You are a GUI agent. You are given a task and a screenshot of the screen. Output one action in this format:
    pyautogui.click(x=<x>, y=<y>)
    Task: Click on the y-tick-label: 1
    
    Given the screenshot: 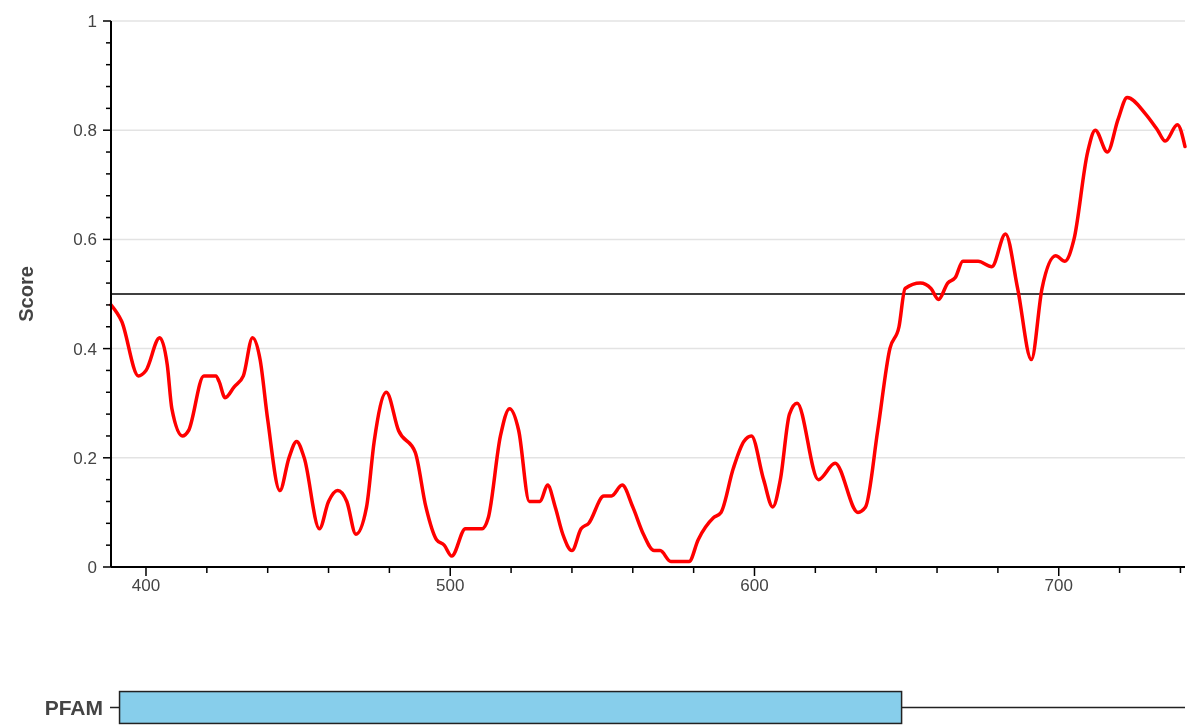 What is the action you would take?
    pyautogui.click(x=92, y=21)
    